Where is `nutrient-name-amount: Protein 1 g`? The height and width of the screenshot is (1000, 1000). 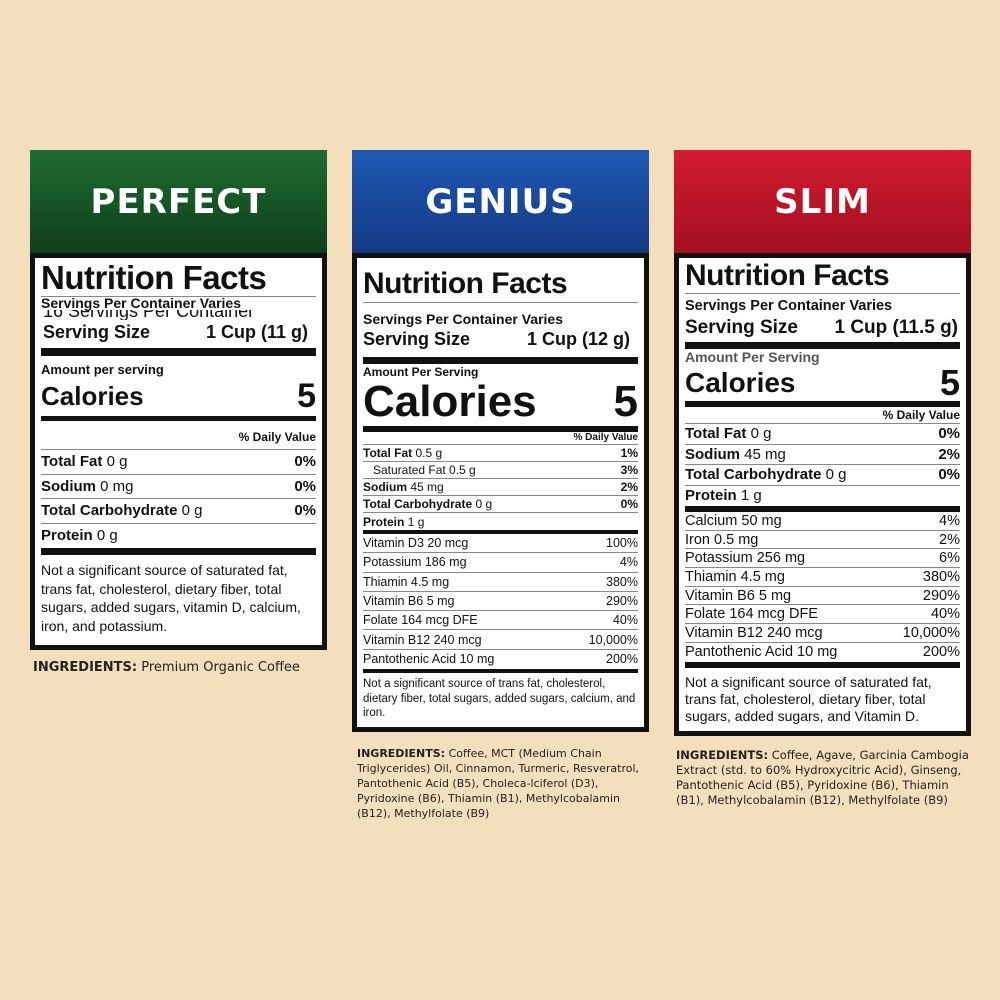
nutrient-name-amount: Protein 1 g is located at coordinates (393, 522).